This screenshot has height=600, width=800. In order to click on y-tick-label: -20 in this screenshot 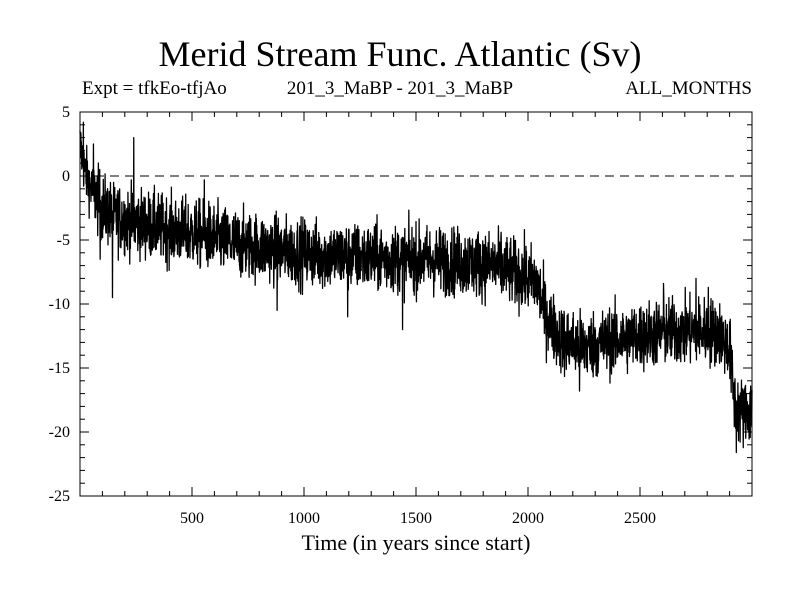, I will do `click(59, 432)`.